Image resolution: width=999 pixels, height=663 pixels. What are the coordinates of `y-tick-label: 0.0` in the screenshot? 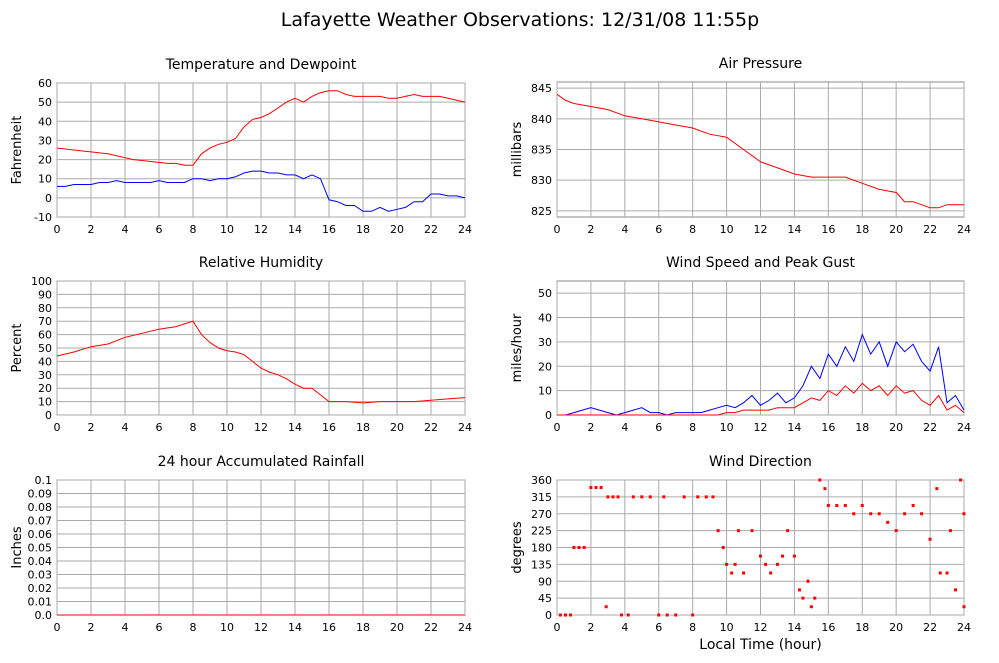 It's located at (44, 615).